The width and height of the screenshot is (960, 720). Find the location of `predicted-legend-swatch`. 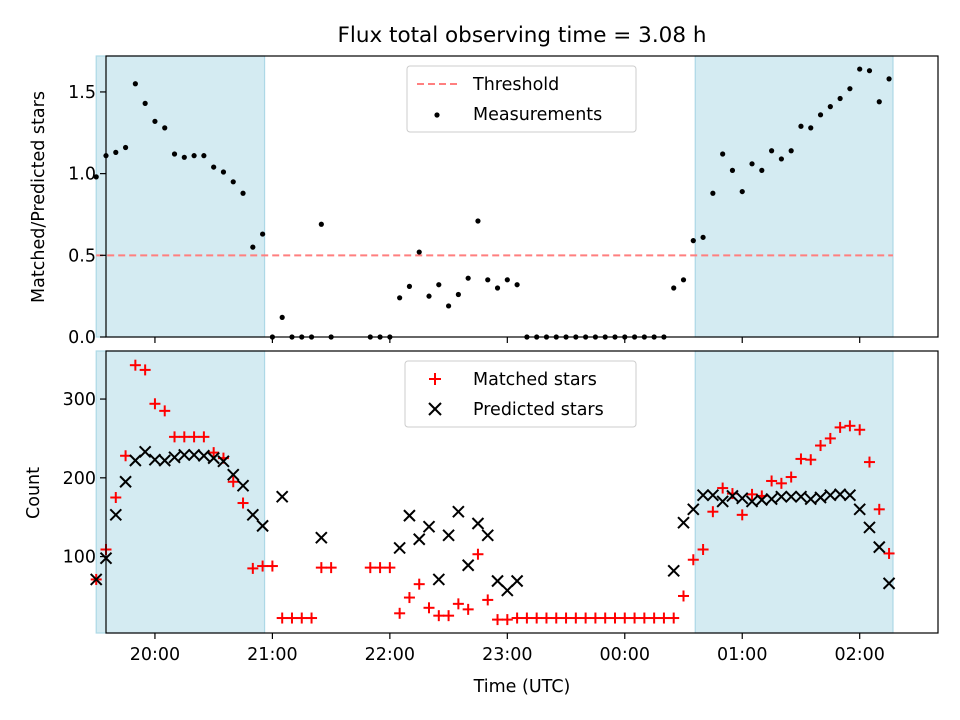

predicted-legend-swatch is located at coordinates (435, 409).